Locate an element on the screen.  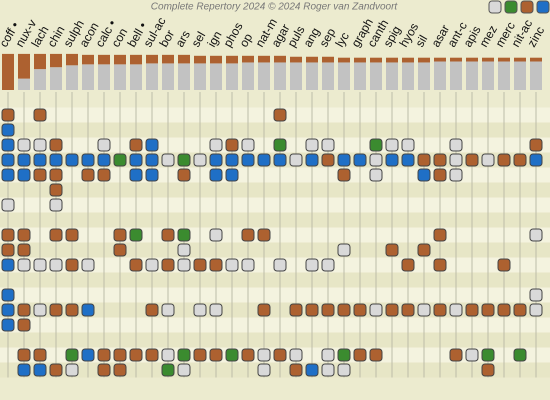
remedy-label: lyc is located at coordinates (341, 40).